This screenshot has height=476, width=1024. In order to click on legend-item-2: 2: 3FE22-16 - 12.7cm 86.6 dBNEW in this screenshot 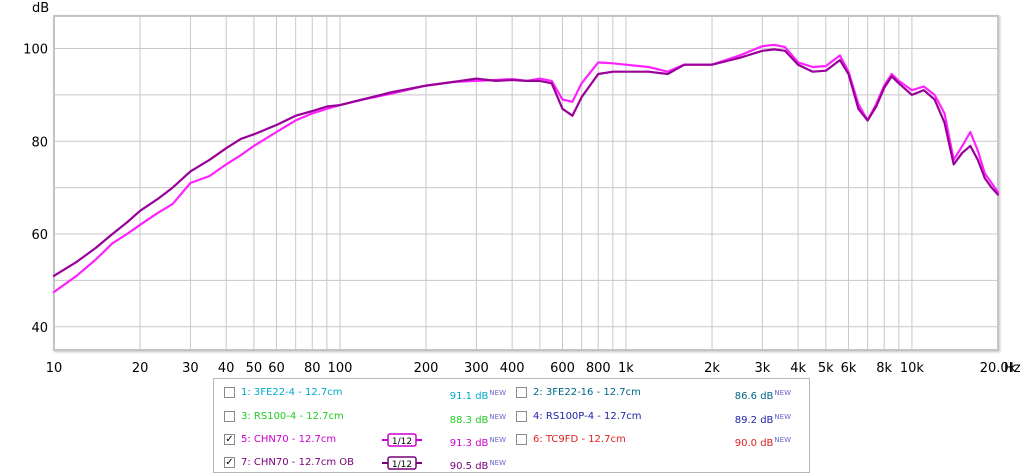, I will do `click(656, 394)`.